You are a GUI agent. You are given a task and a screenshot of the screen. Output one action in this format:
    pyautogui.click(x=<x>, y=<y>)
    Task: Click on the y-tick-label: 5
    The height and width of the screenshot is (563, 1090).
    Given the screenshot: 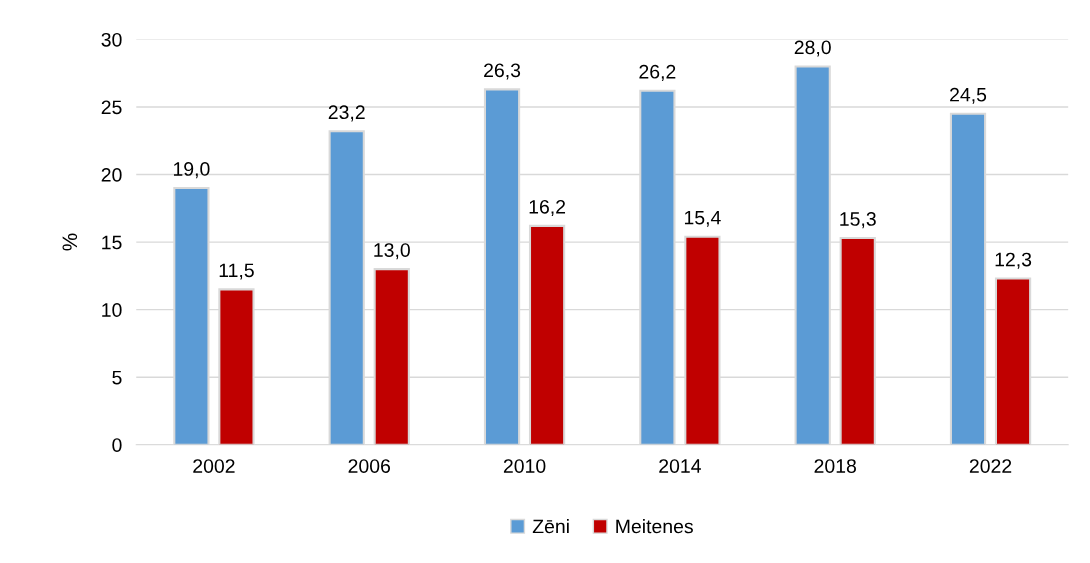 What is the action you would take?
    pyautogui.click(x=117, y=377)
    